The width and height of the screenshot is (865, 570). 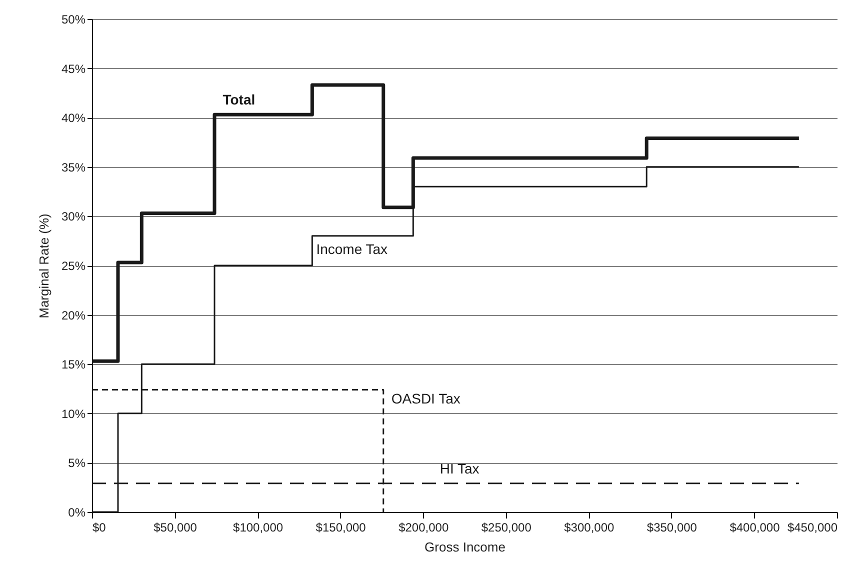 What do you see at coordinates (506, 527) in the screenshot?
I see `x-tick-label: $250,000` at bounding box center [506, 527].